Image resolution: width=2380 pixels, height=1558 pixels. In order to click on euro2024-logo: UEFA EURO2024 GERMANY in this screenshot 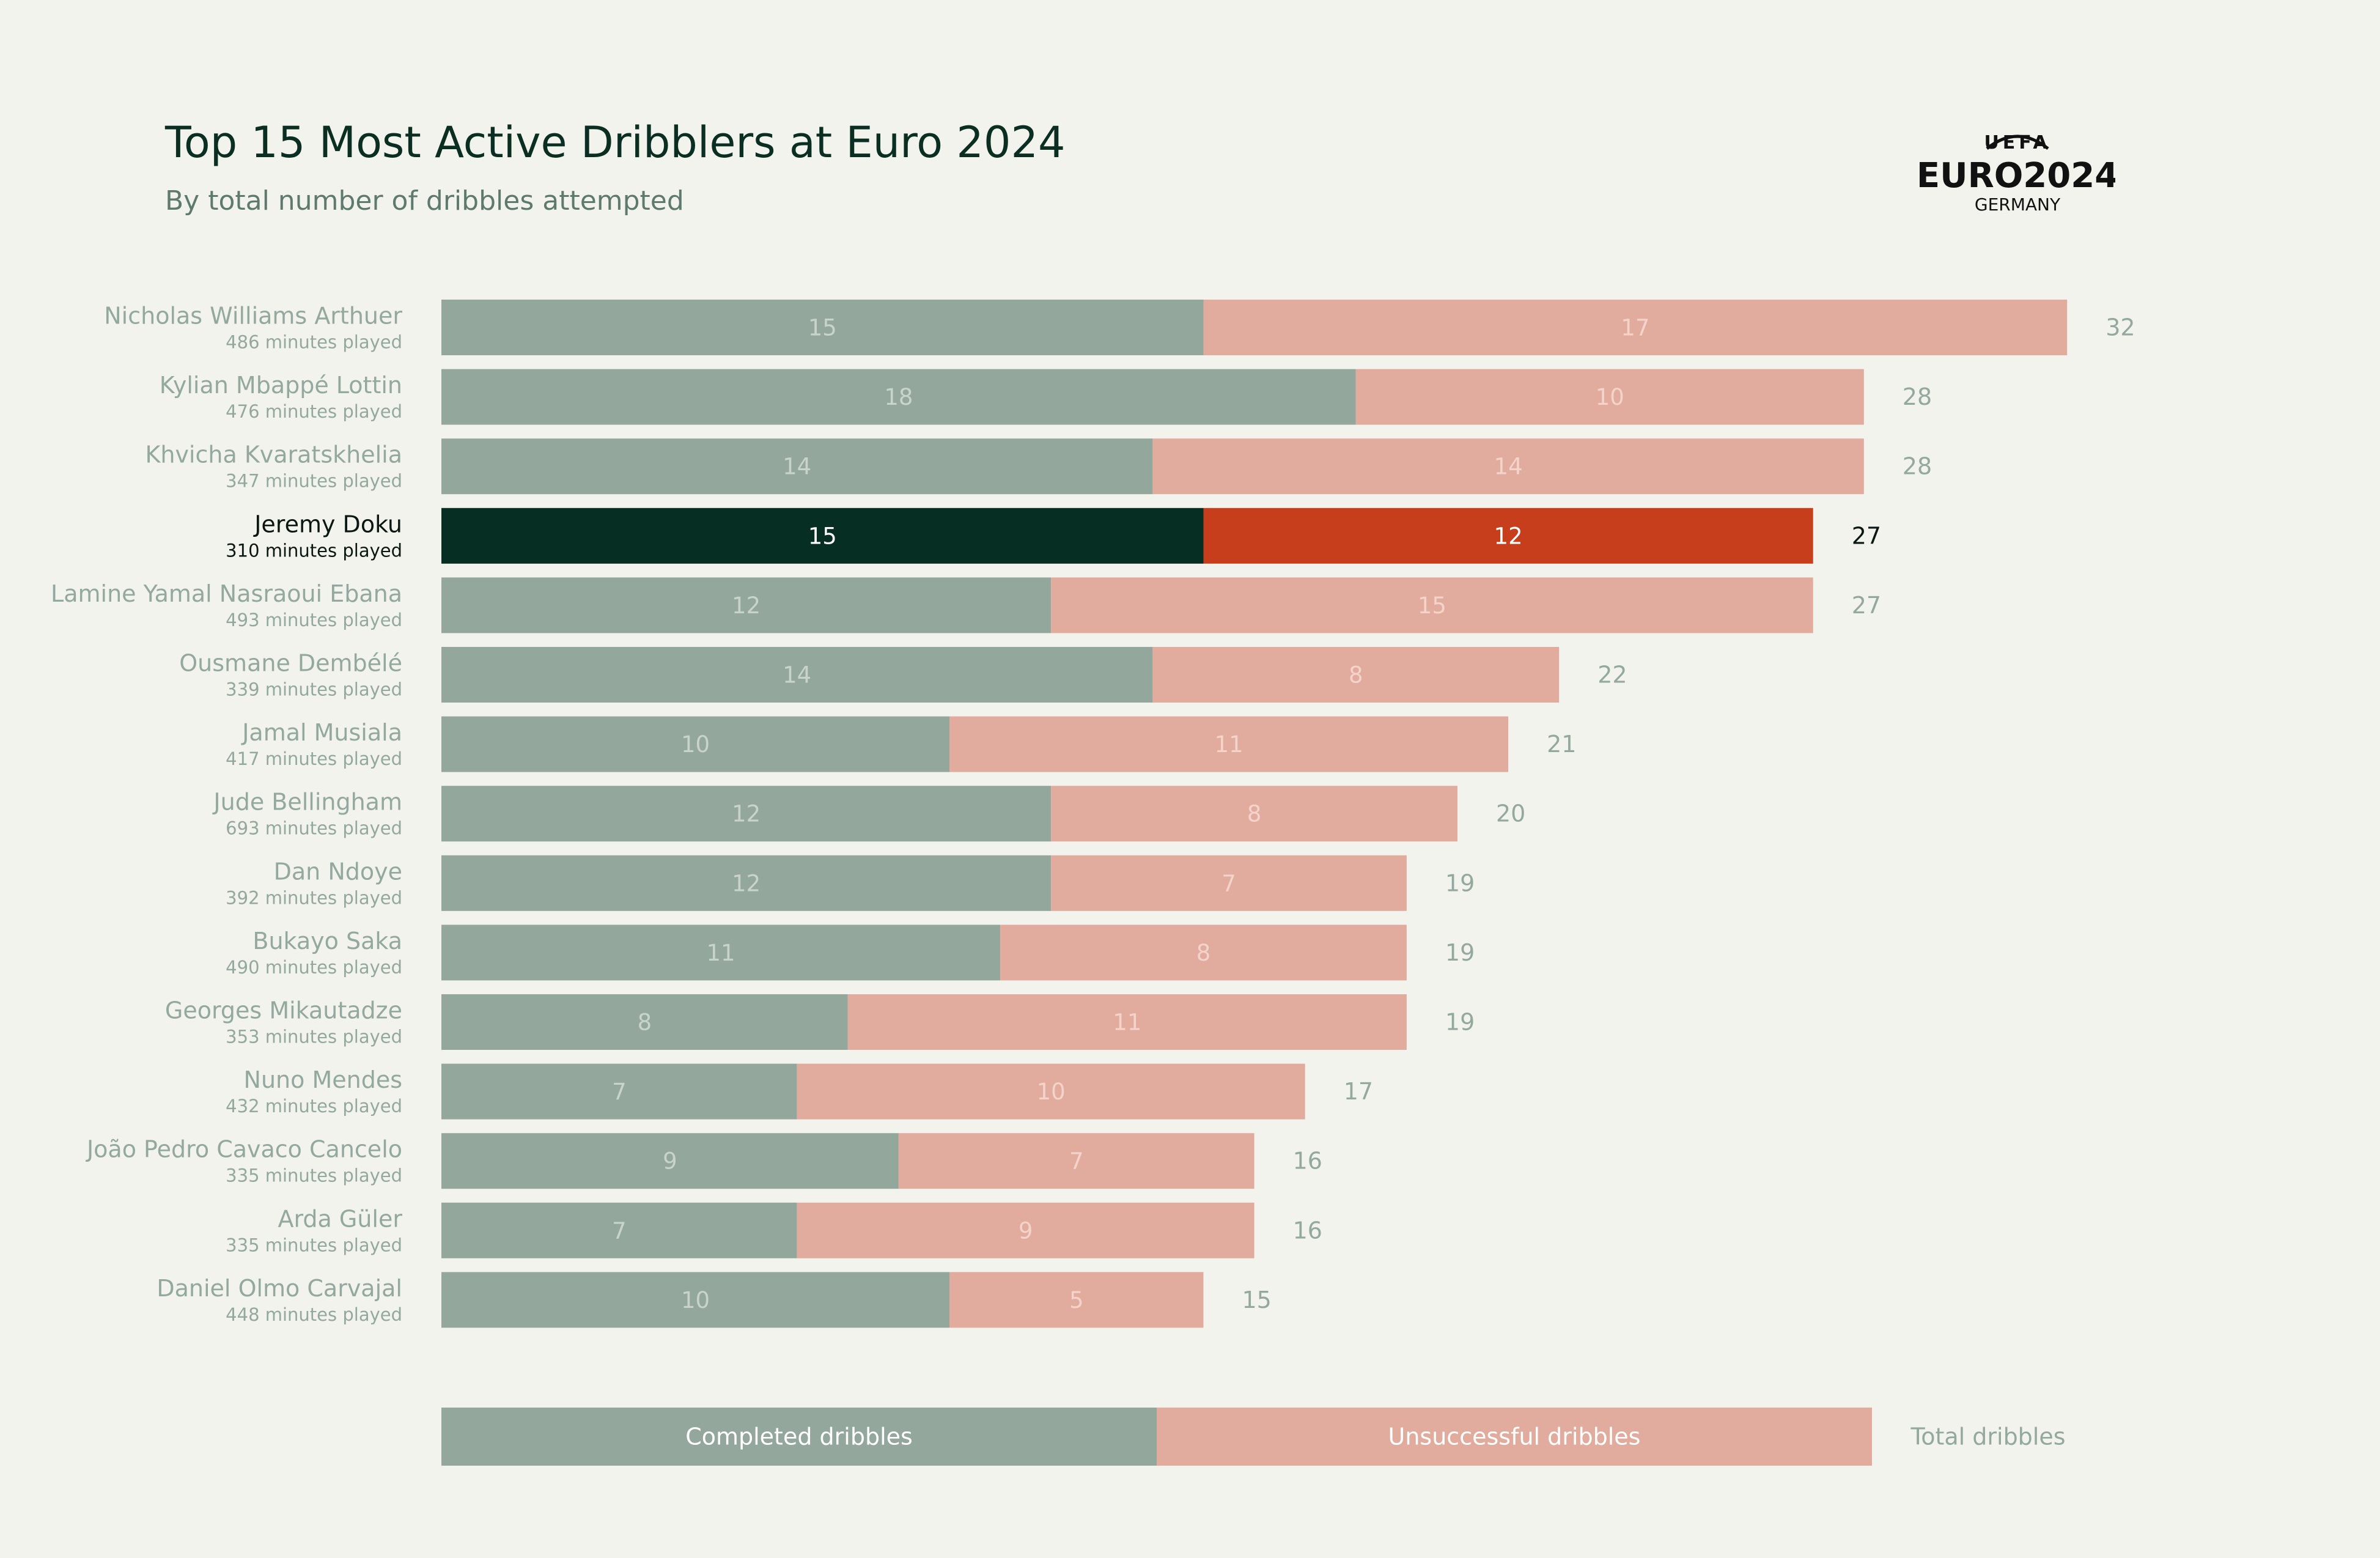, I will do `click(2017, 173)`.